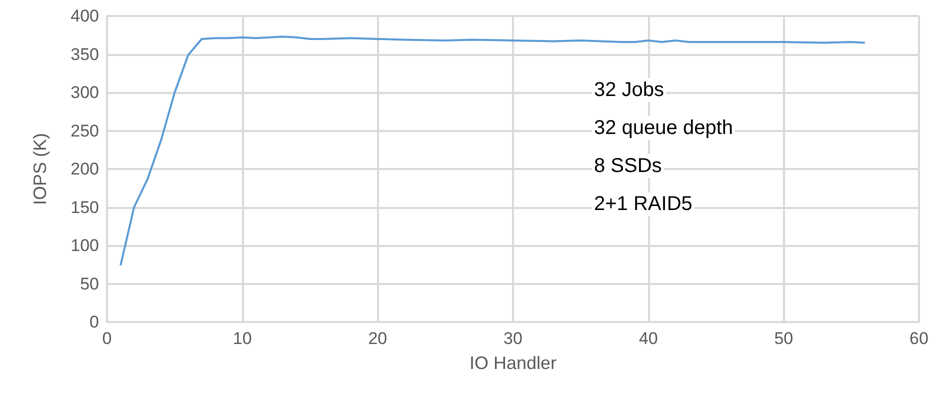 This screenshot has width=933, height=405. Describe the element at coordinates (648, 338) in the screenshot. I see `x-tick-label: 40` at that location.